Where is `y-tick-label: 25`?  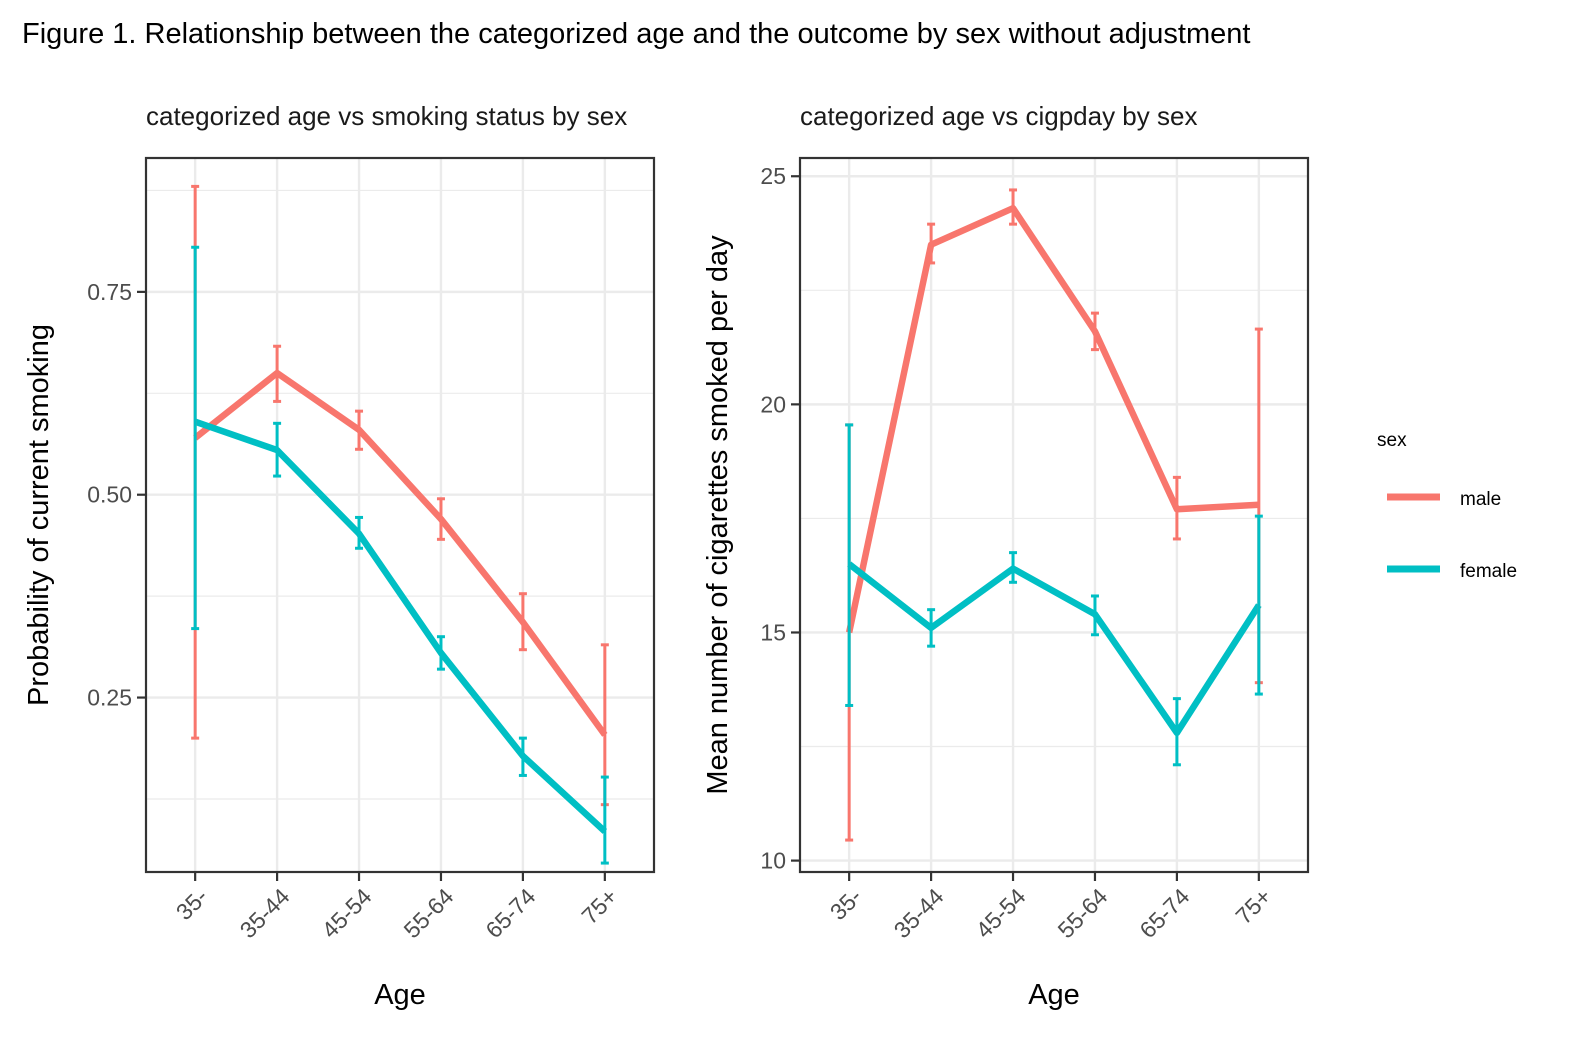 y-tick-label: 25 is located at coordinates (773, 176).